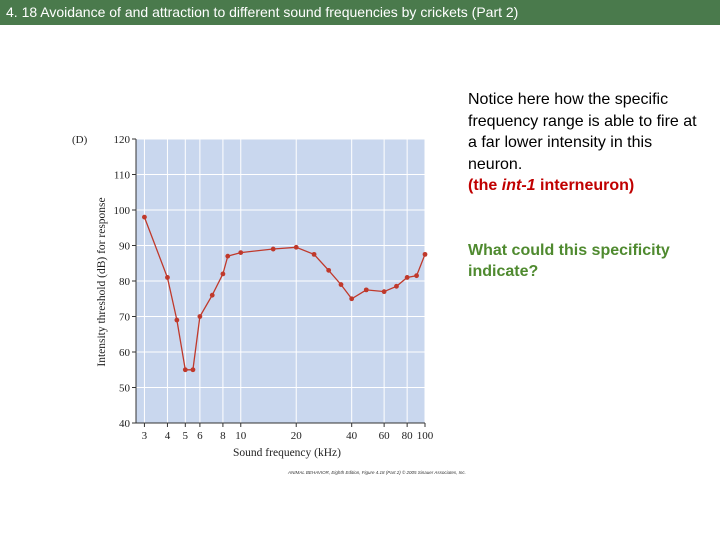 This screenshot has width=720, height=540. Describe the element at coordinates (125, 247) in the screenshot. I see `y-tick-label: 90` at that location.